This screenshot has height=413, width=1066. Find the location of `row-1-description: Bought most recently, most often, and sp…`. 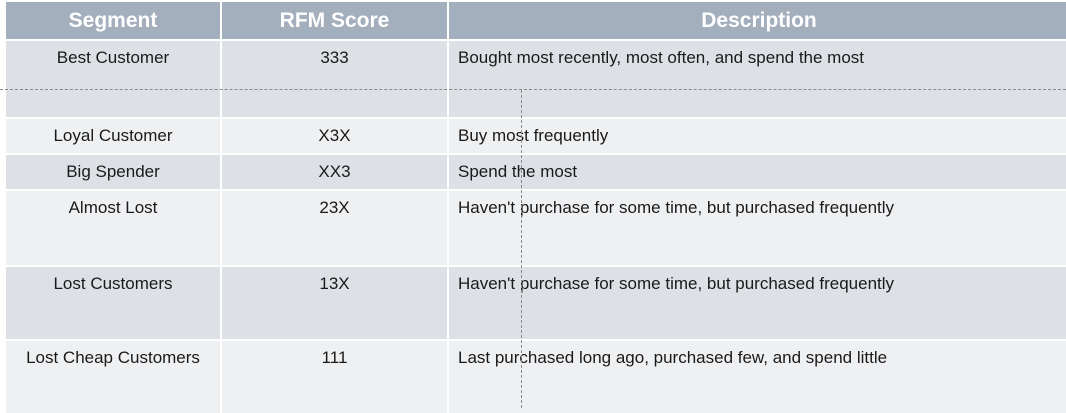

row-1-description: Bought most recently, most often, and sp… is located at coordinates (757, 79).